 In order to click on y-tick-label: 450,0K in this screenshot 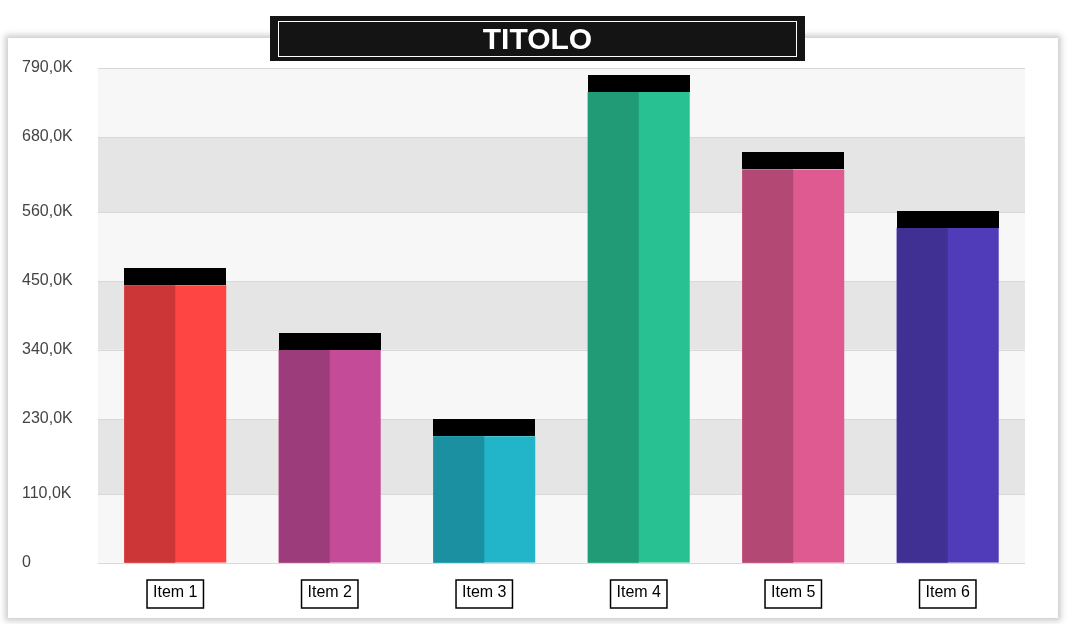, I will do `click(48, 280)`.